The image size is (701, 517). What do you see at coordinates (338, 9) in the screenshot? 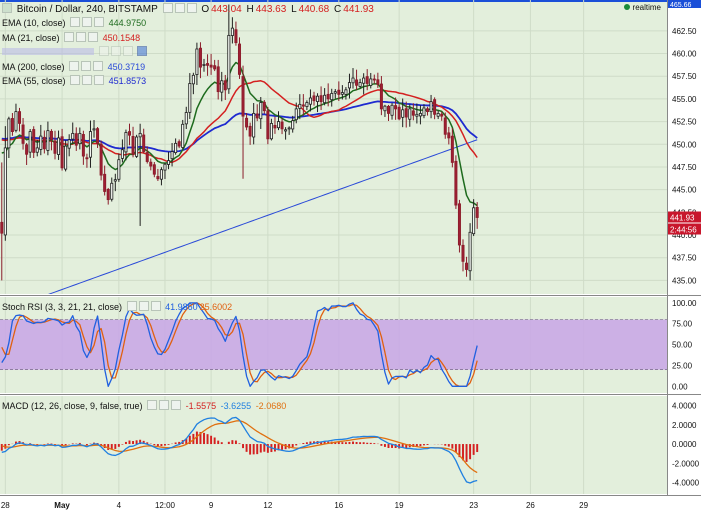
I see `ohlc-close-key: C` at bounding box center [338, 9].